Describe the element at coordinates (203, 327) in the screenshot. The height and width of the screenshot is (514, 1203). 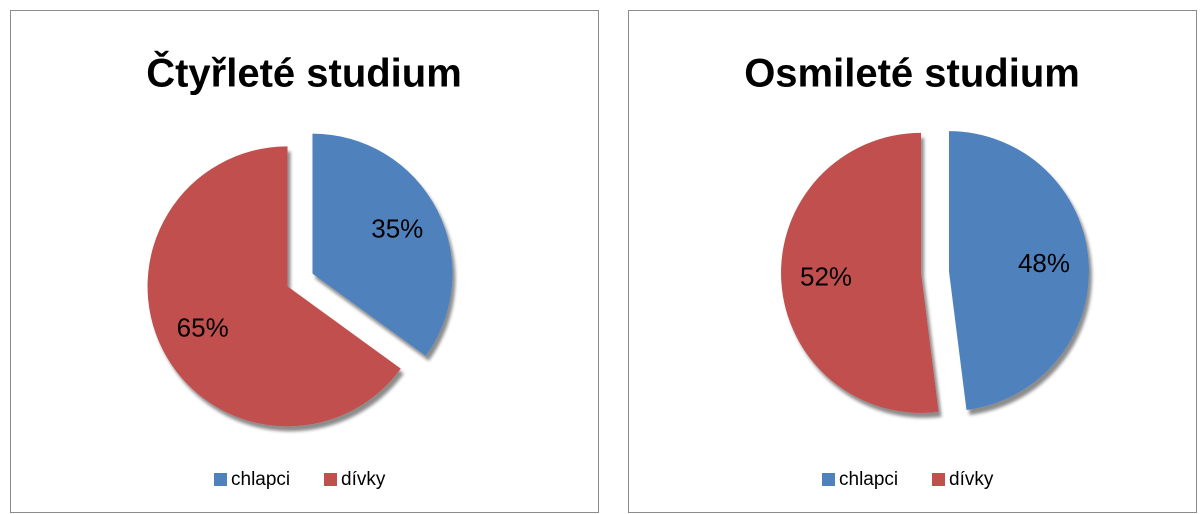
I see `data-label: 65%` at that location.